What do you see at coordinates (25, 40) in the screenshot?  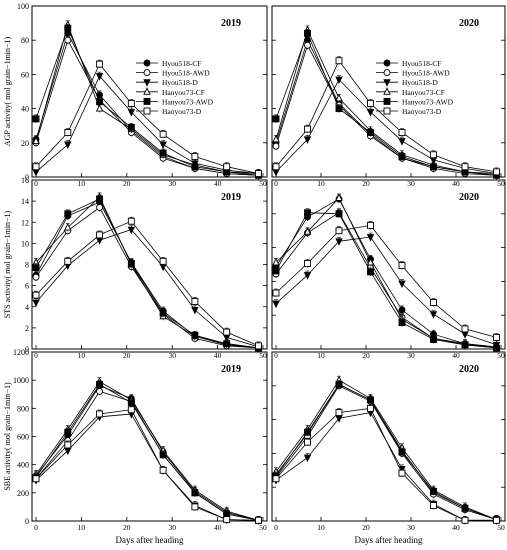 I see `y-tick-label: 80` at bounding box center [25, 40].